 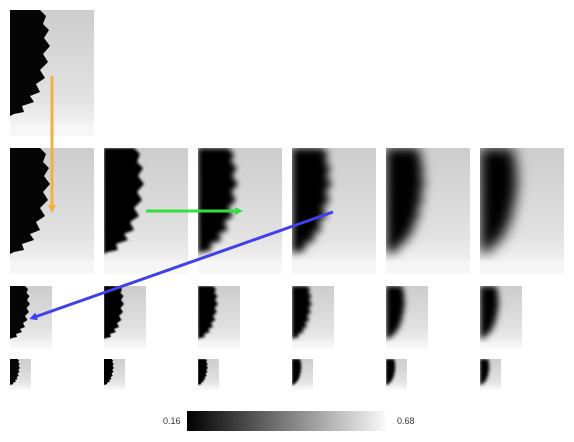 What do you see at coordinates (406, 421) in the screenshot?
I see `colorbar-max-label: 0.68` at bounding box center [406, 421].